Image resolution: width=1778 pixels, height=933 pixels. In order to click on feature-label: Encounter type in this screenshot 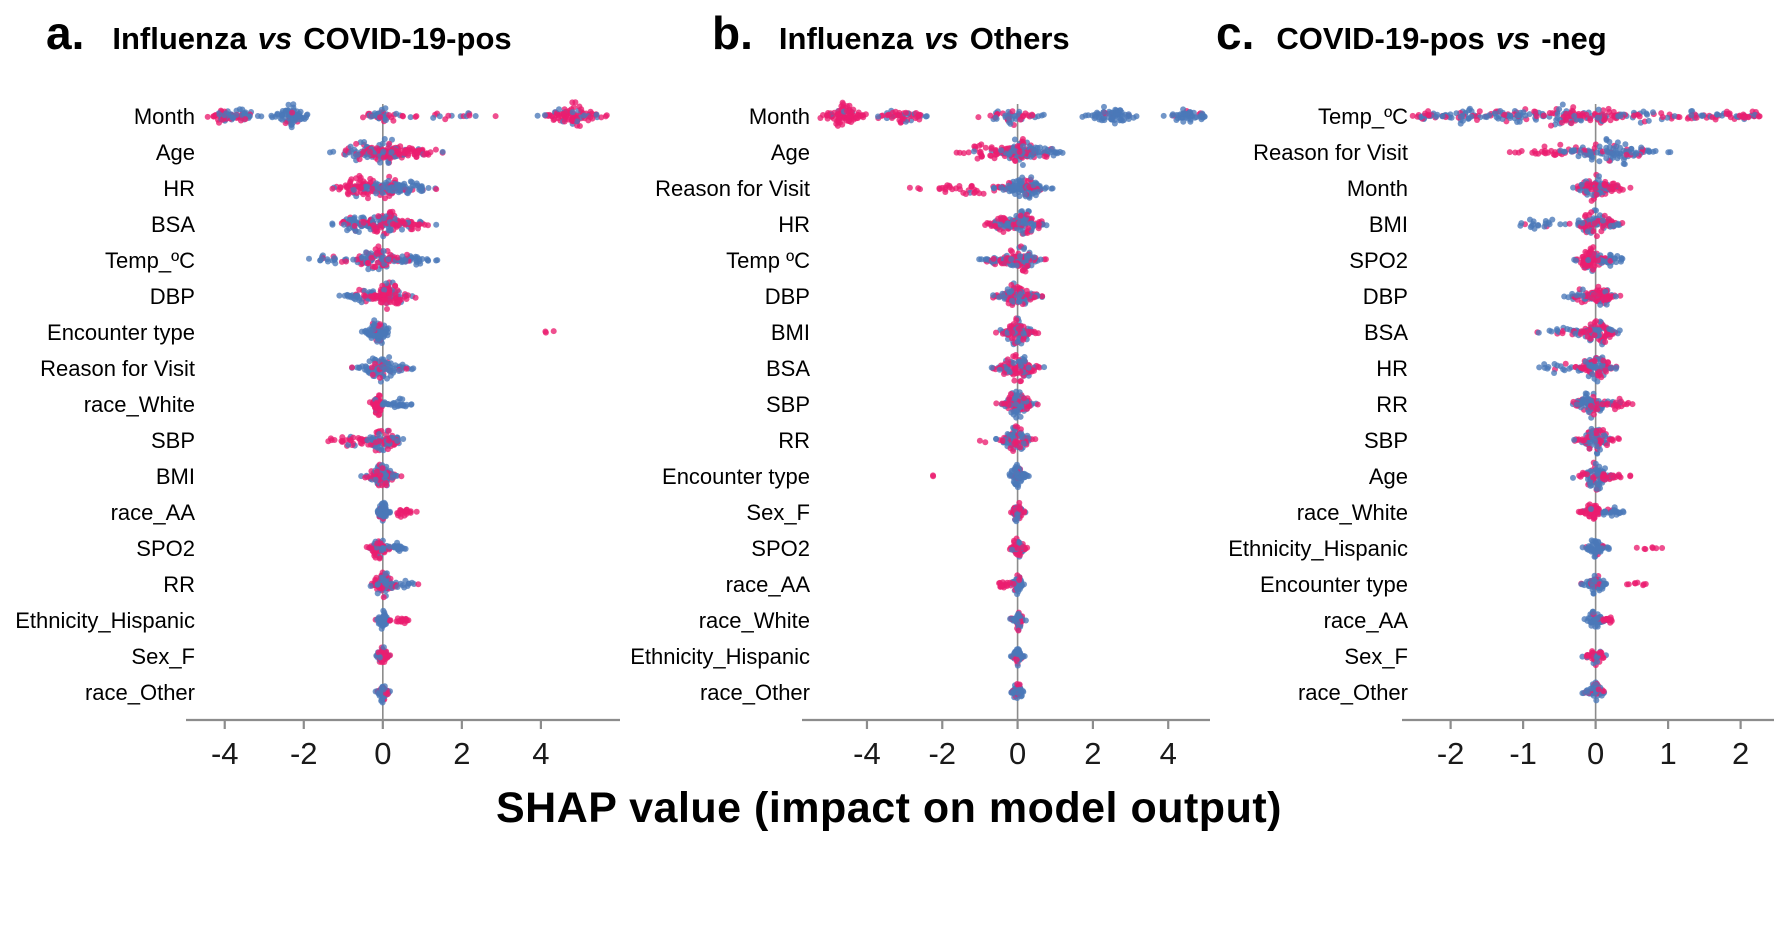, I will do `click(121, 332)`.